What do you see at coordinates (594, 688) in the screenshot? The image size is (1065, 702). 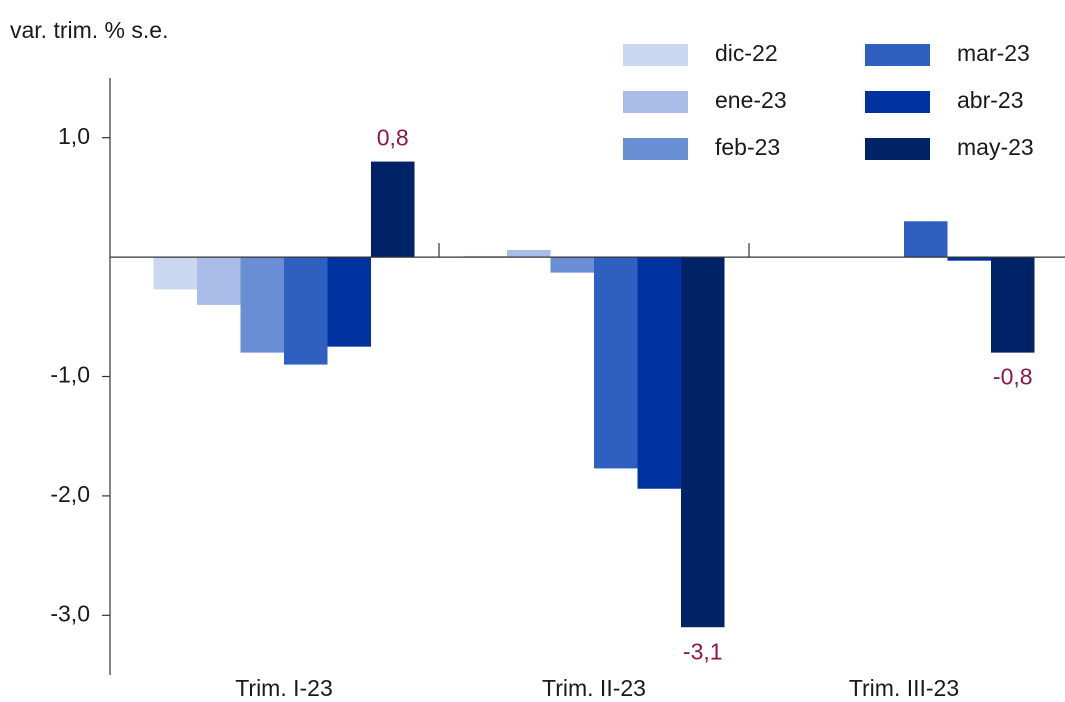 I see `x-tick-label: Trim. II-23` at bounding box center [594, 688].